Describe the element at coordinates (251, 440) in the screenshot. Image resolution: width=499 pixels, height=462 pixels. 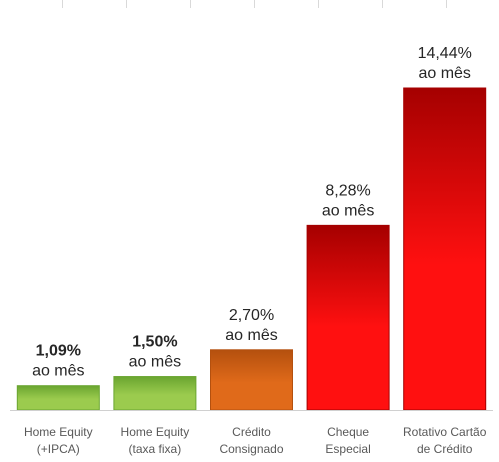
I see `x-tick-label-2: Crédito Consignado` at that location.